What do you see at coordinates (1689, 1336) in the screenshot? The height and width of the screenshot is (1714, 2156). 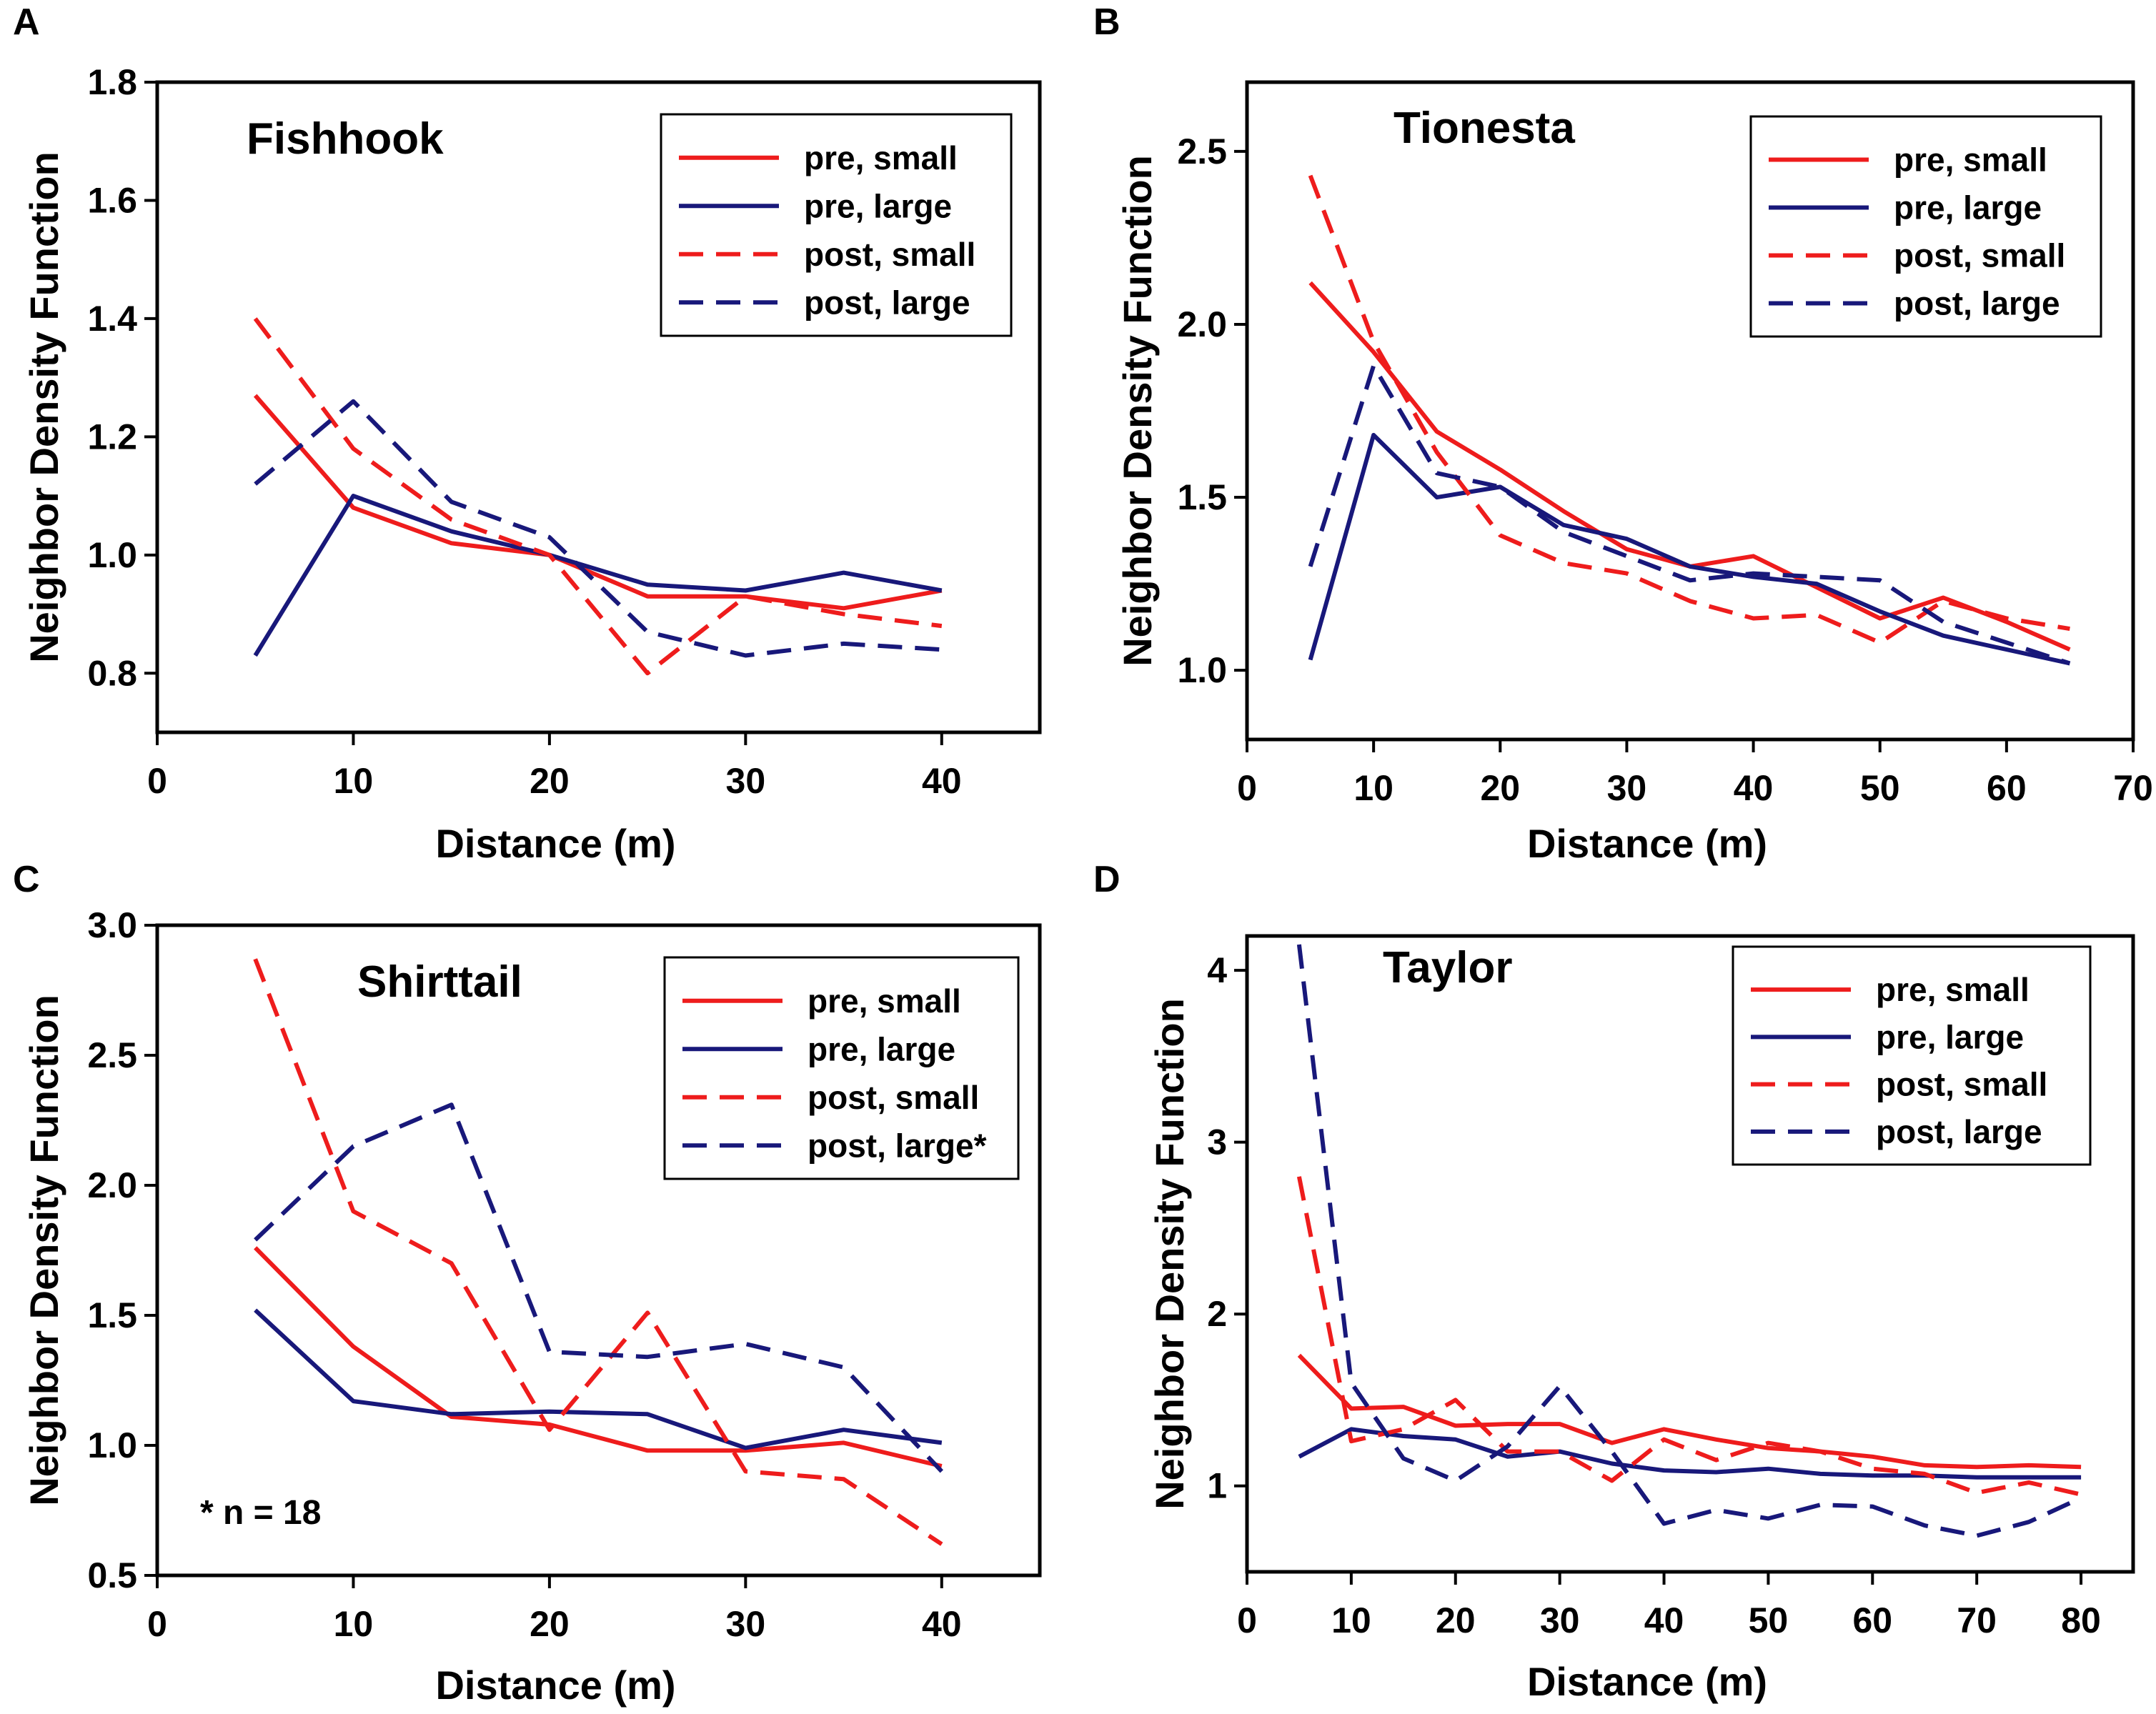 I see `panel-d-series-post-small` at bounding box center [1689, 1336].